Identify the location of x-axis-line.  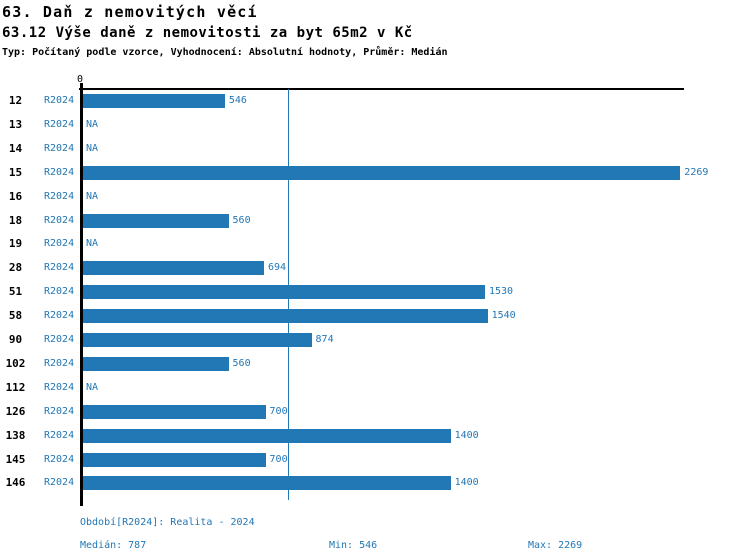
(381, 89).